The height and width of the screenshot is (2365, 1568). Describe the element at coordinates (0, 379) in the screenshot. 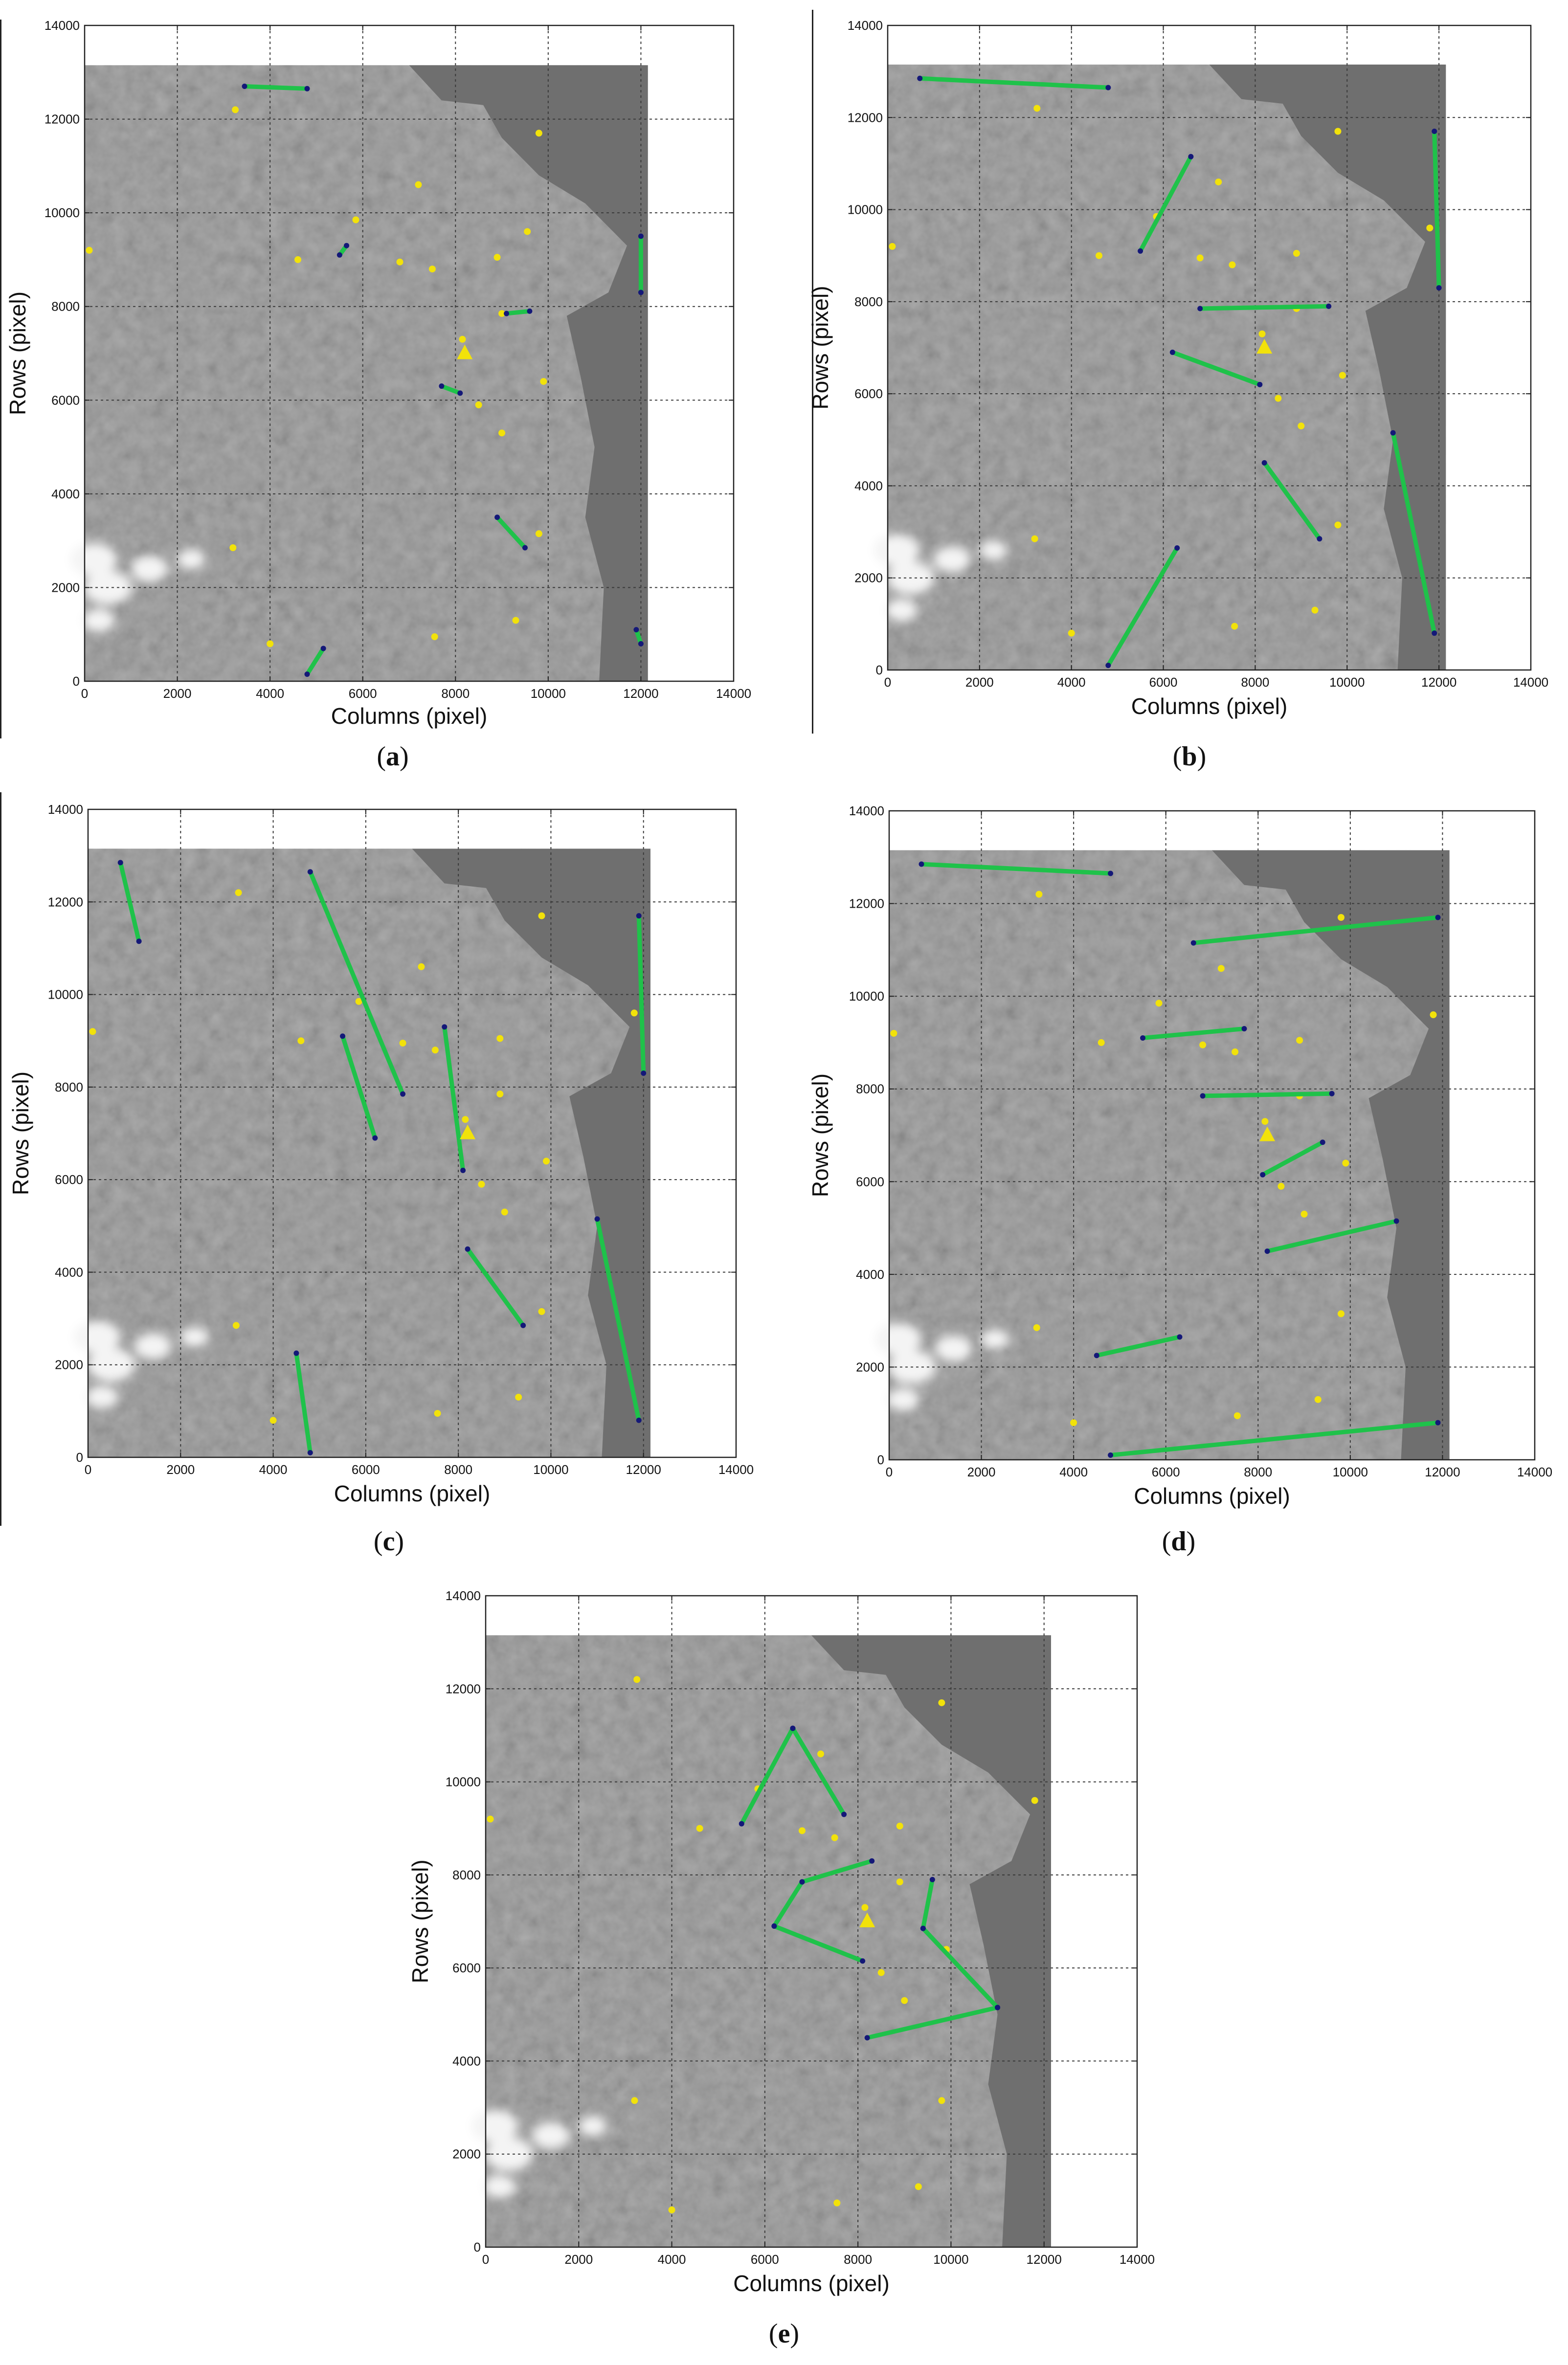

I see `panel-a-left-border` at that location.